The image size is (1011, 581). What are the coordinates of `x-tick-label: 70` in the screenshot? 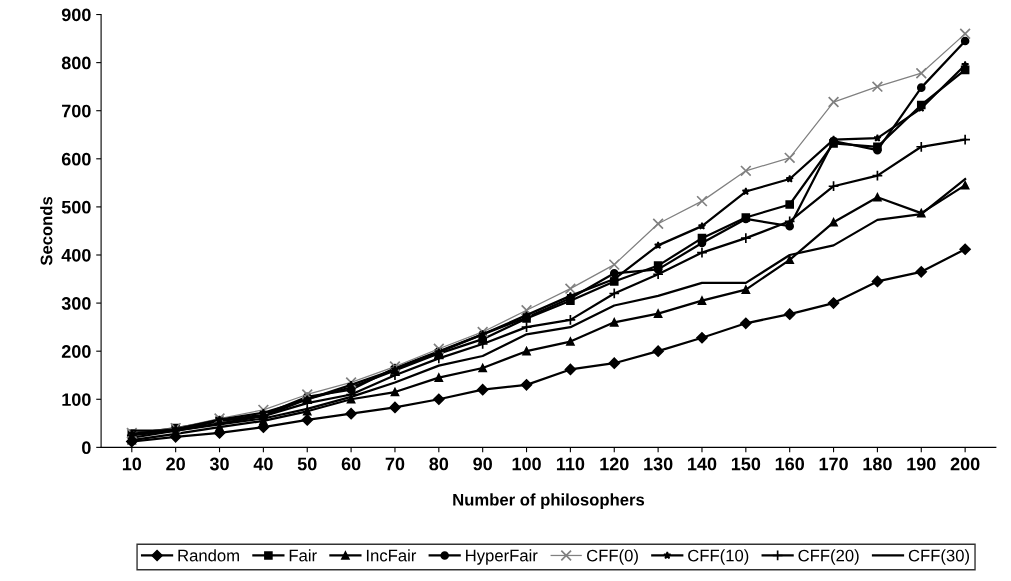 It's located at (395, 464).